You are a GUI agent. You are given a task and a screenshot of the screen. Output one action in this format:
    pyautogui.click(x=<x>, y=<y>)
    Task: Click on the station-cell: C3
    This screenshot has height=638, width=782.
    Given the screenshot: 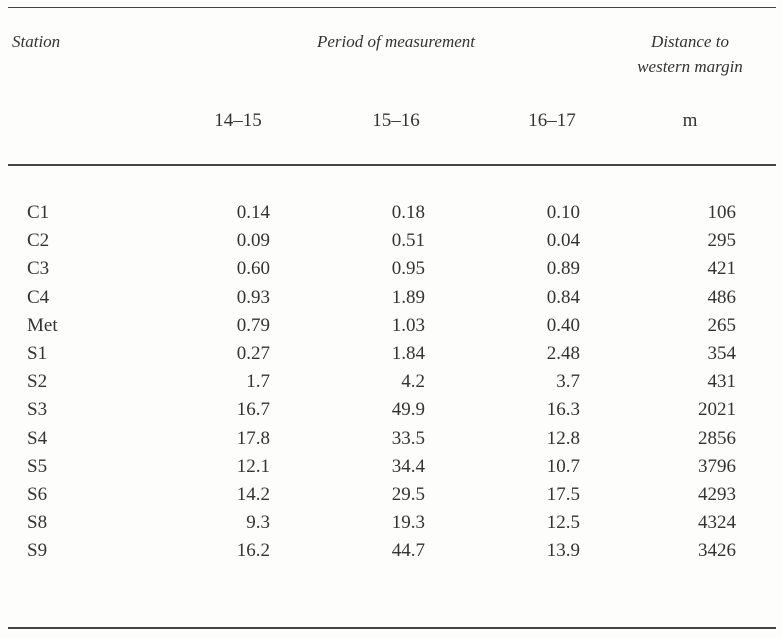 What is the action you would take?
    pyautogui.click(x=38, y=269)
    